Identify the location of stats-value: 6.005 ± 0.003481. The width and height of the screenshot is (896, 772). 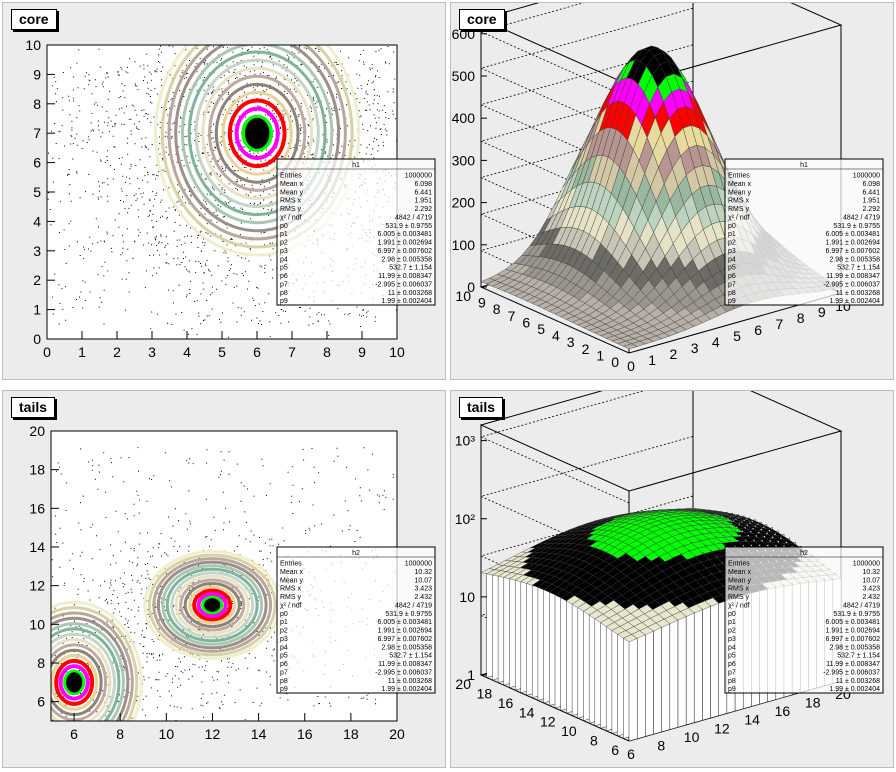
(853, 234).